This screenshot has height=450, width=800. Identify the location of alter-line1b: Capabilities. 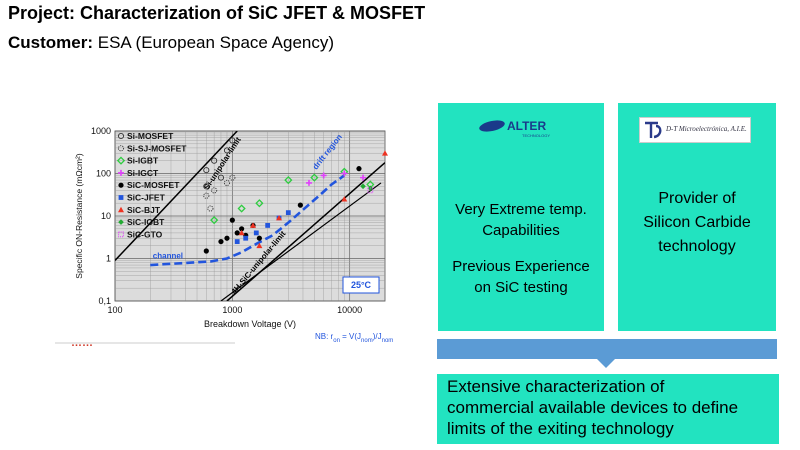
(521, 230).